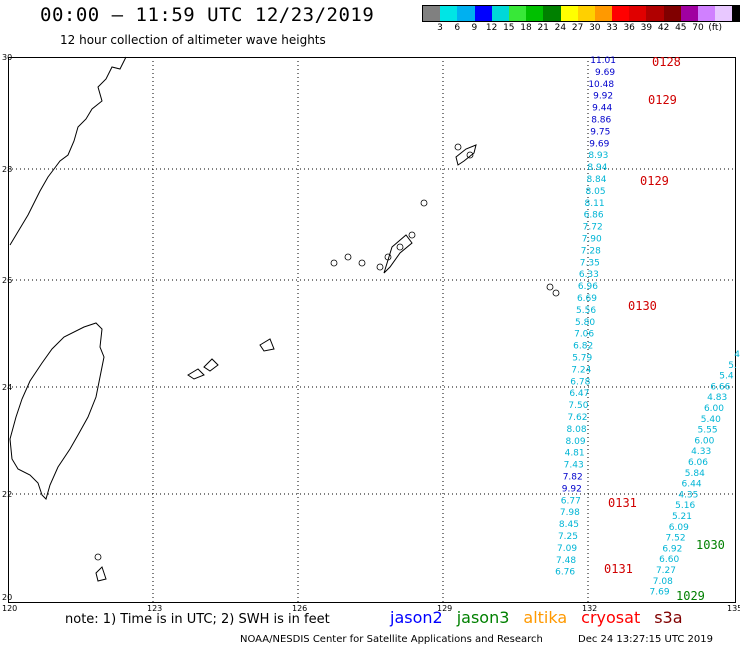 The image size is (740, 650). Describe the element at coordinates (154, 608) in the screenshot. I see `lon-label: 123` at that location.